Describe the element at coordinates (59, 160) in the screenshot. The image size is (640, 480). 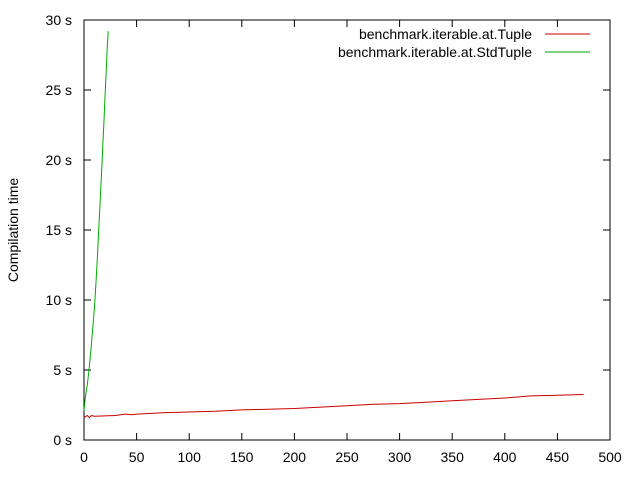
I see `y-tick-label: 20 s` at that location.